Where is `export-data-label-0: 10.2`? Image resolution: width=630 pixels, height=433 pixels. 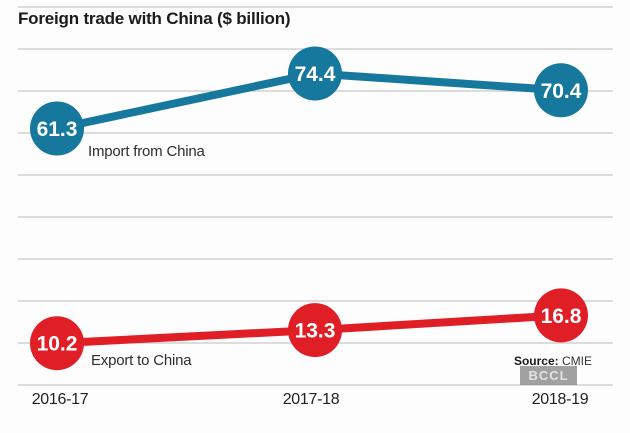
export-data-label-0: 10.2 is located at coordinates (57, 344).